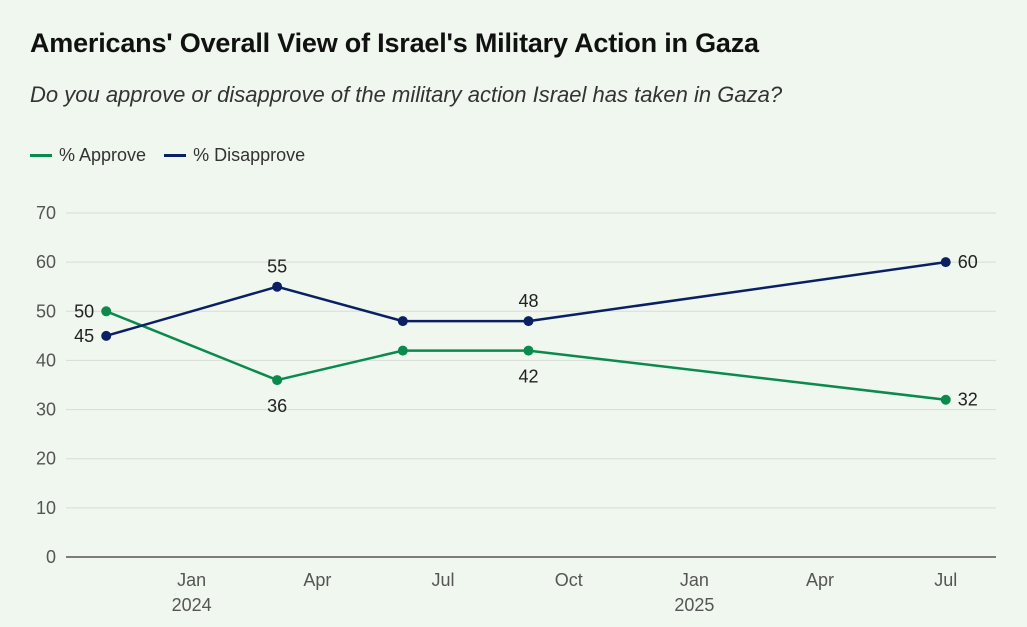 The image size is (1027, 627). I want to click on y-tick-label-70: 70, so click(46, 213).